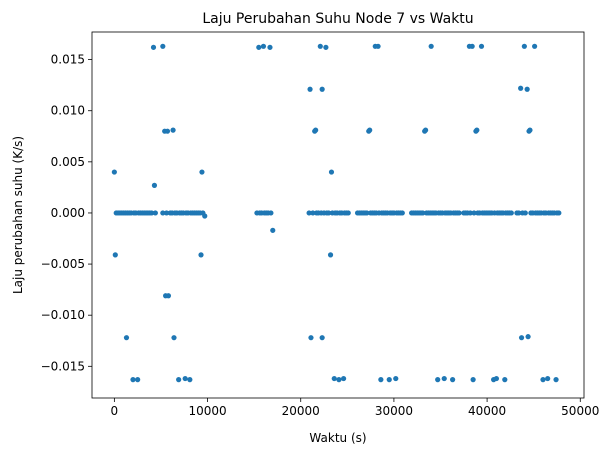  I want to click on y-axis-ticks: −0.015 −0.010 −0.005 0.000 0.005 0.010 0.015, so click(66, 213).